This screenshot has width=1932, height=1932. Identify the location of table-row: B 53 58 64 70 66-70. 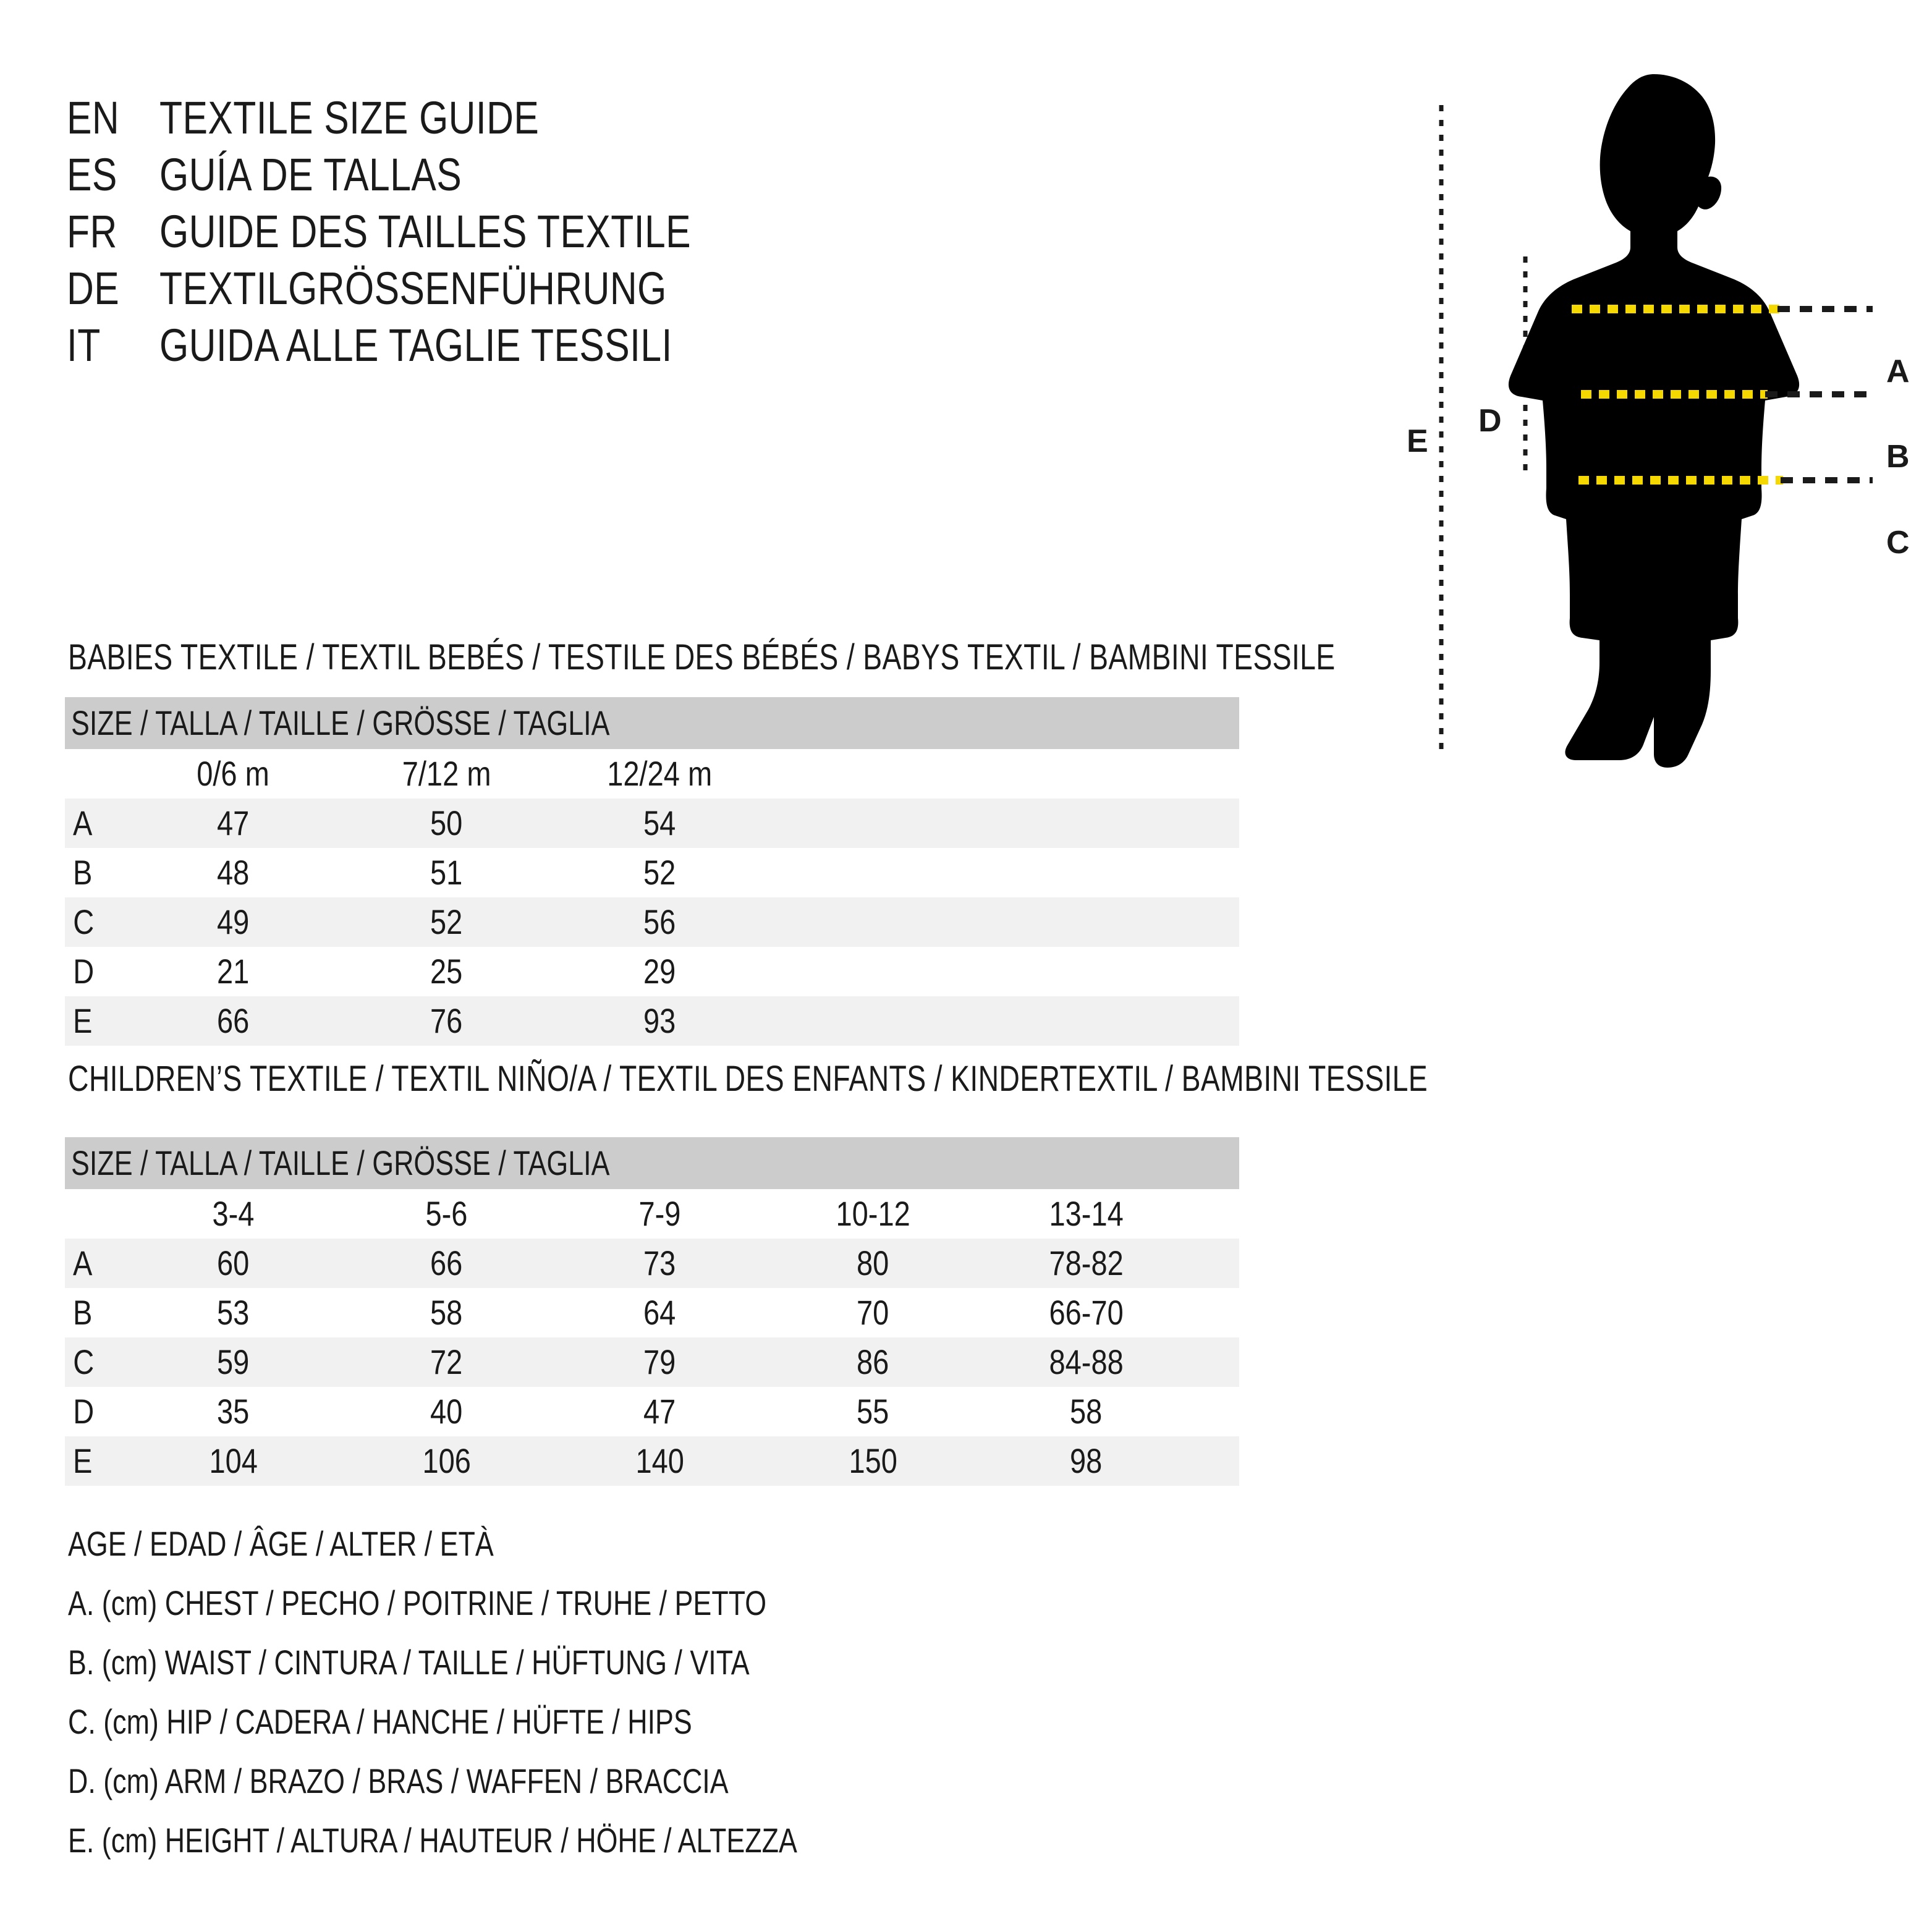
(652, 1312).